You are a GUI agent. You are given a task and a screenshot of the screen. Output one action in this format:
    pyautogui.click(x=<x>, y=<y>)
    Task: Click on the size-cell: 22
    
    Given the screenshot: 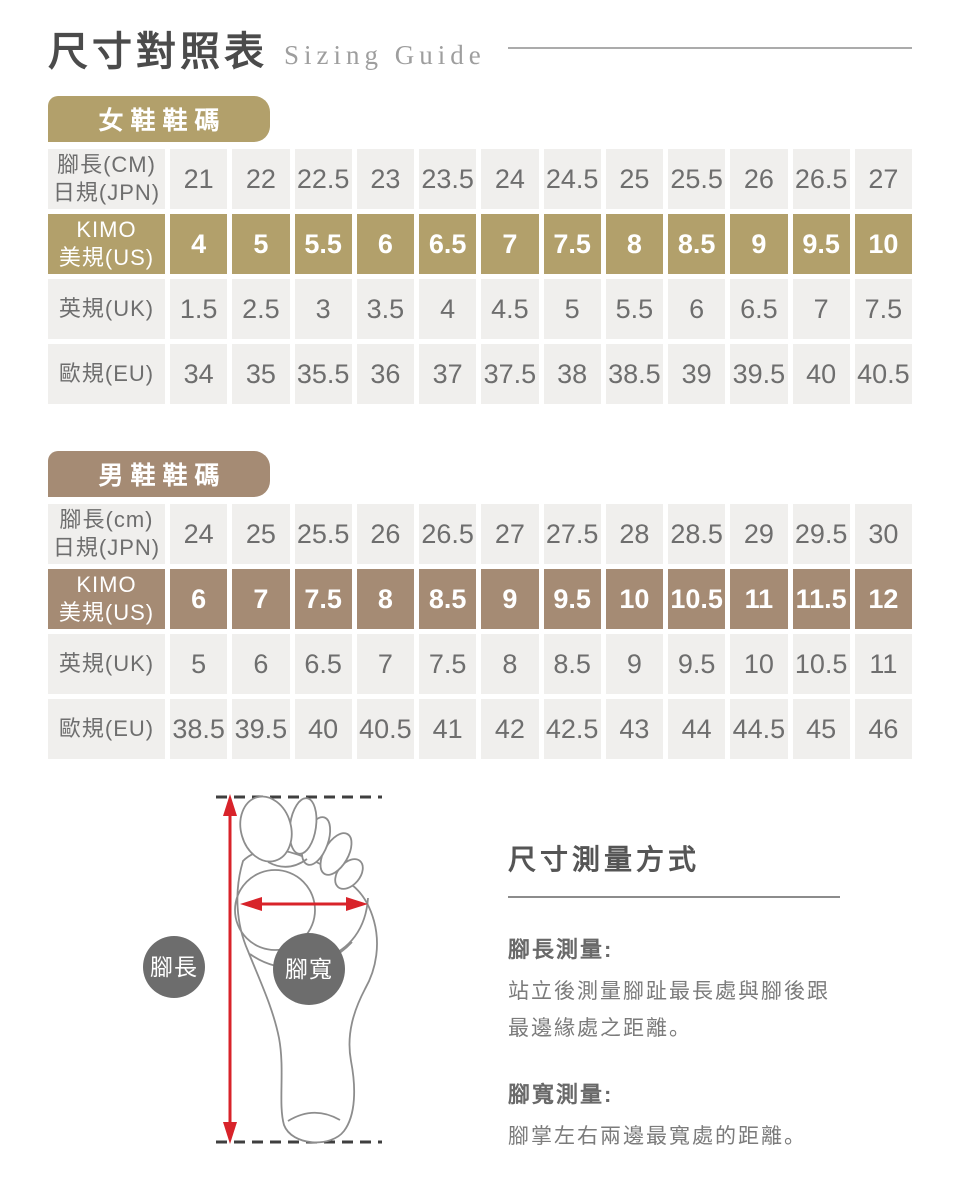 What is the action you would take?
    pyautogui.click(x=261, y=179)
    